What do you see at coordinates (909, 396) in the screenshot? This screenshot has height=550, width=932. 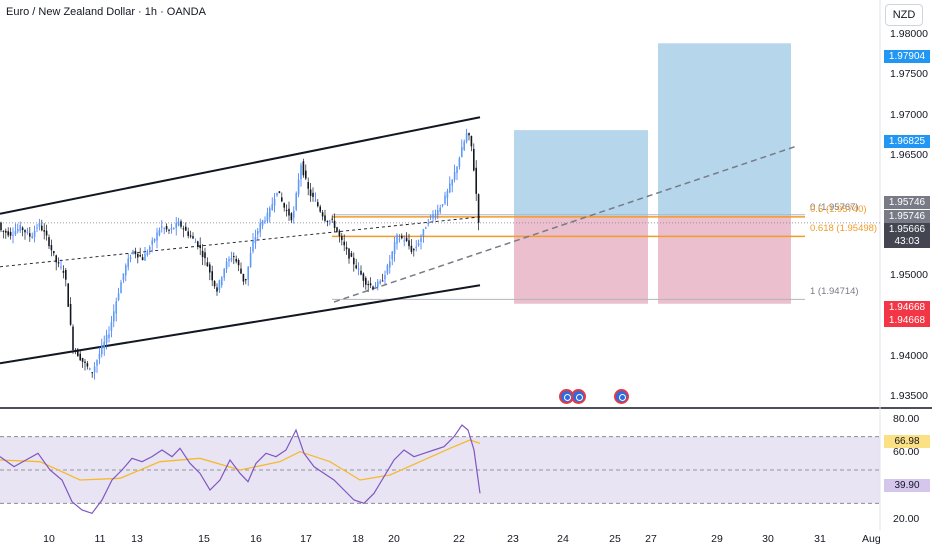 I see `price-tick-label: 1.93500` at bounding box center [909, 396].